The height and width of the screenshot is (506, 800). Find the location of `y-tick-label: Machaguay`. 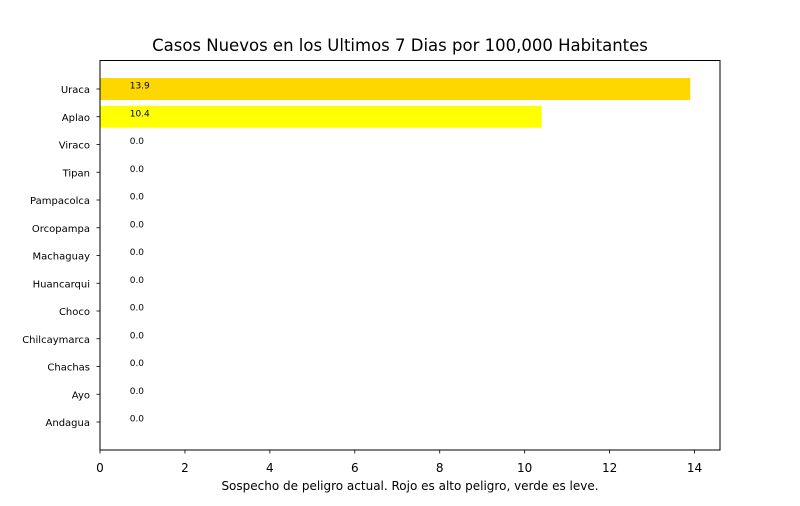

y-tick-label: Machaguay is located at coordinates (62, 257).